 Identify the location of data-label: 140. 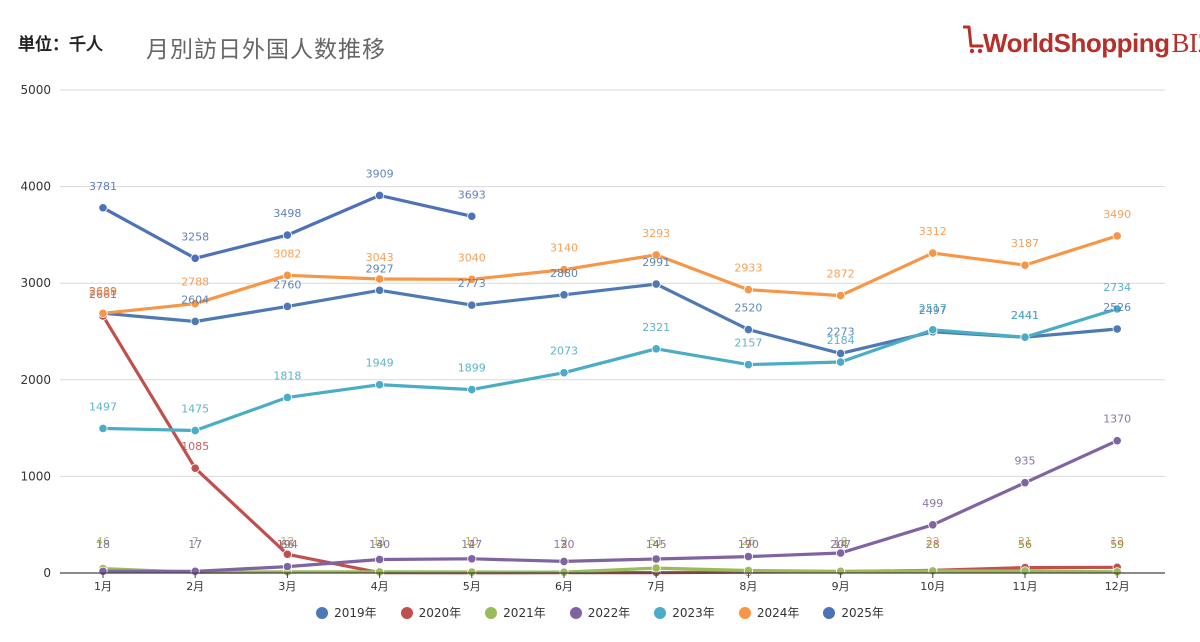
(379, 544).